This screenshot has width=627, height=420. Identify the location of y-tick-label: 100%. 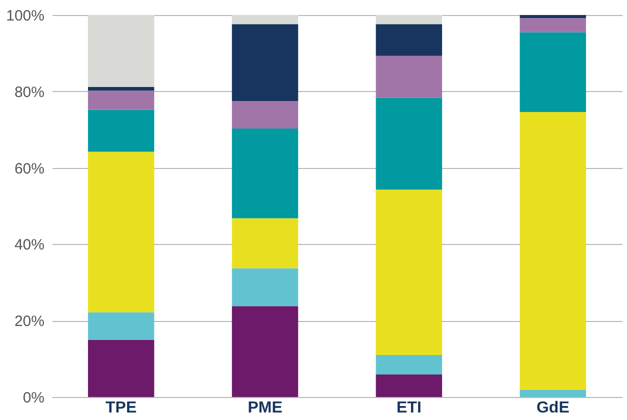
(25, 16).